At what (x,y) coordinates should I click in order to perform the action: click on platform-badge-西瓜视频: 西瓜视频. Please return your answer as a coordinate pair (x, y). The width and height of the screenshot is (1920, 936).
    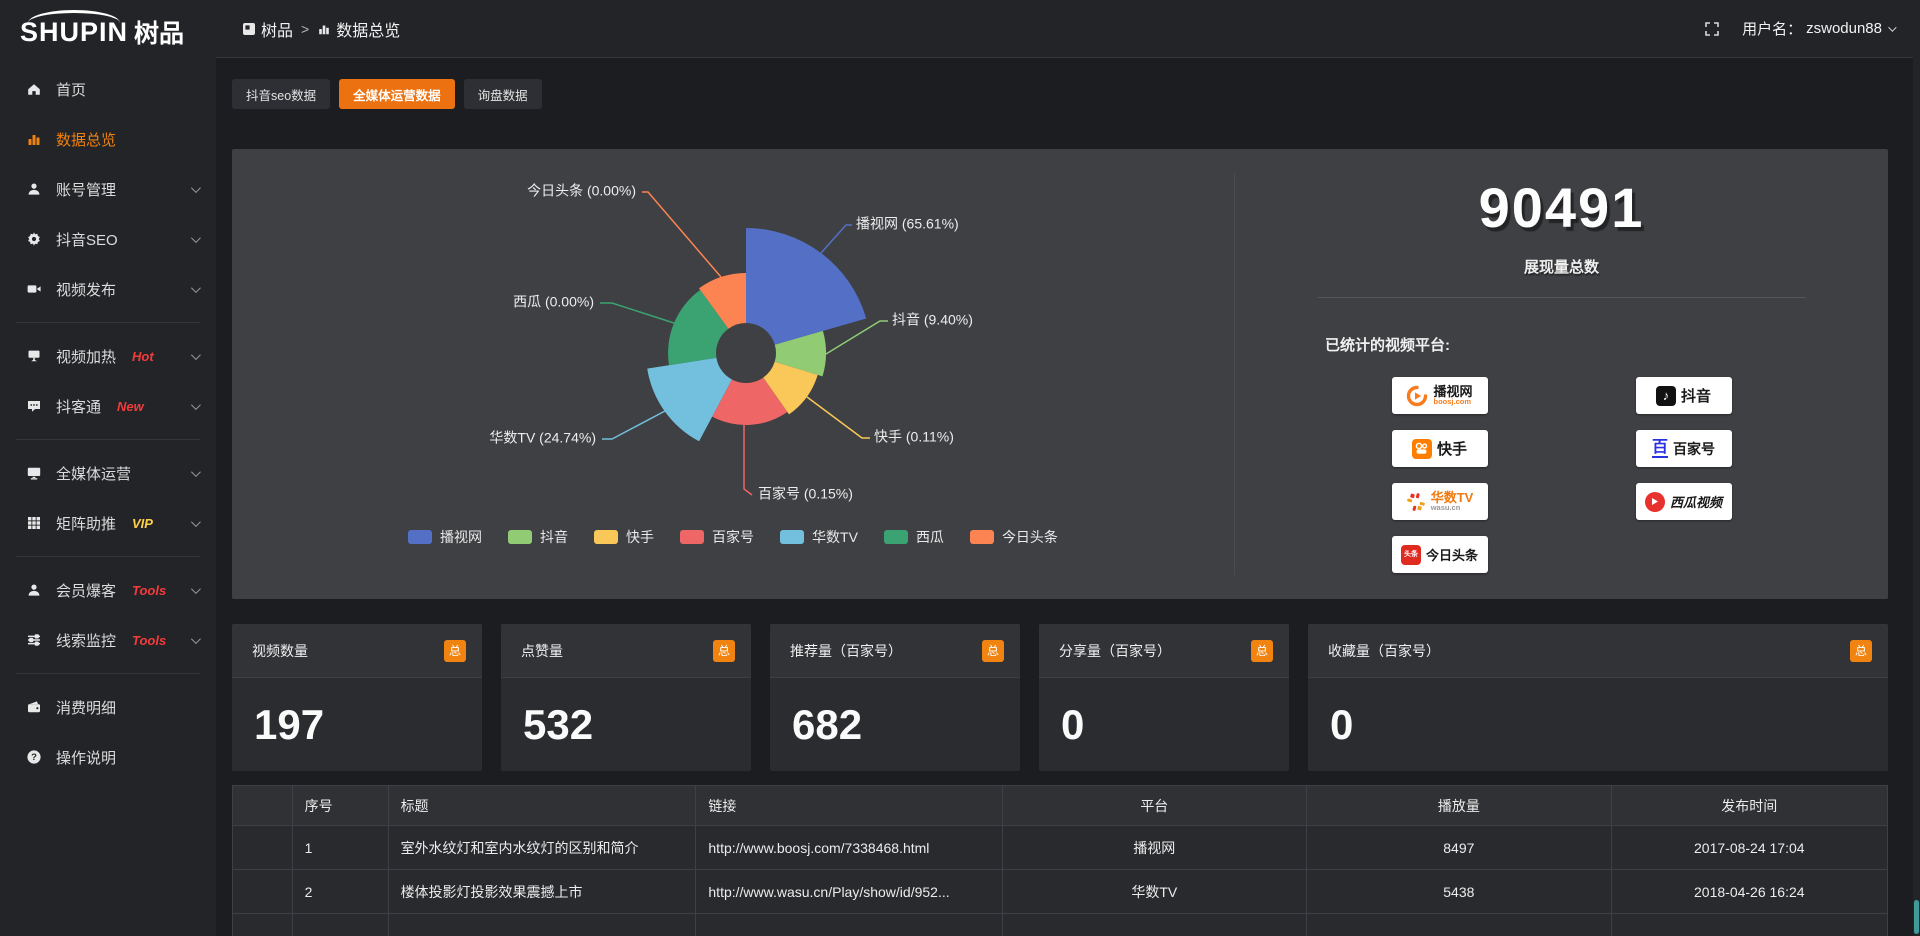
    Looking at the image, I should click on (1683, 501).